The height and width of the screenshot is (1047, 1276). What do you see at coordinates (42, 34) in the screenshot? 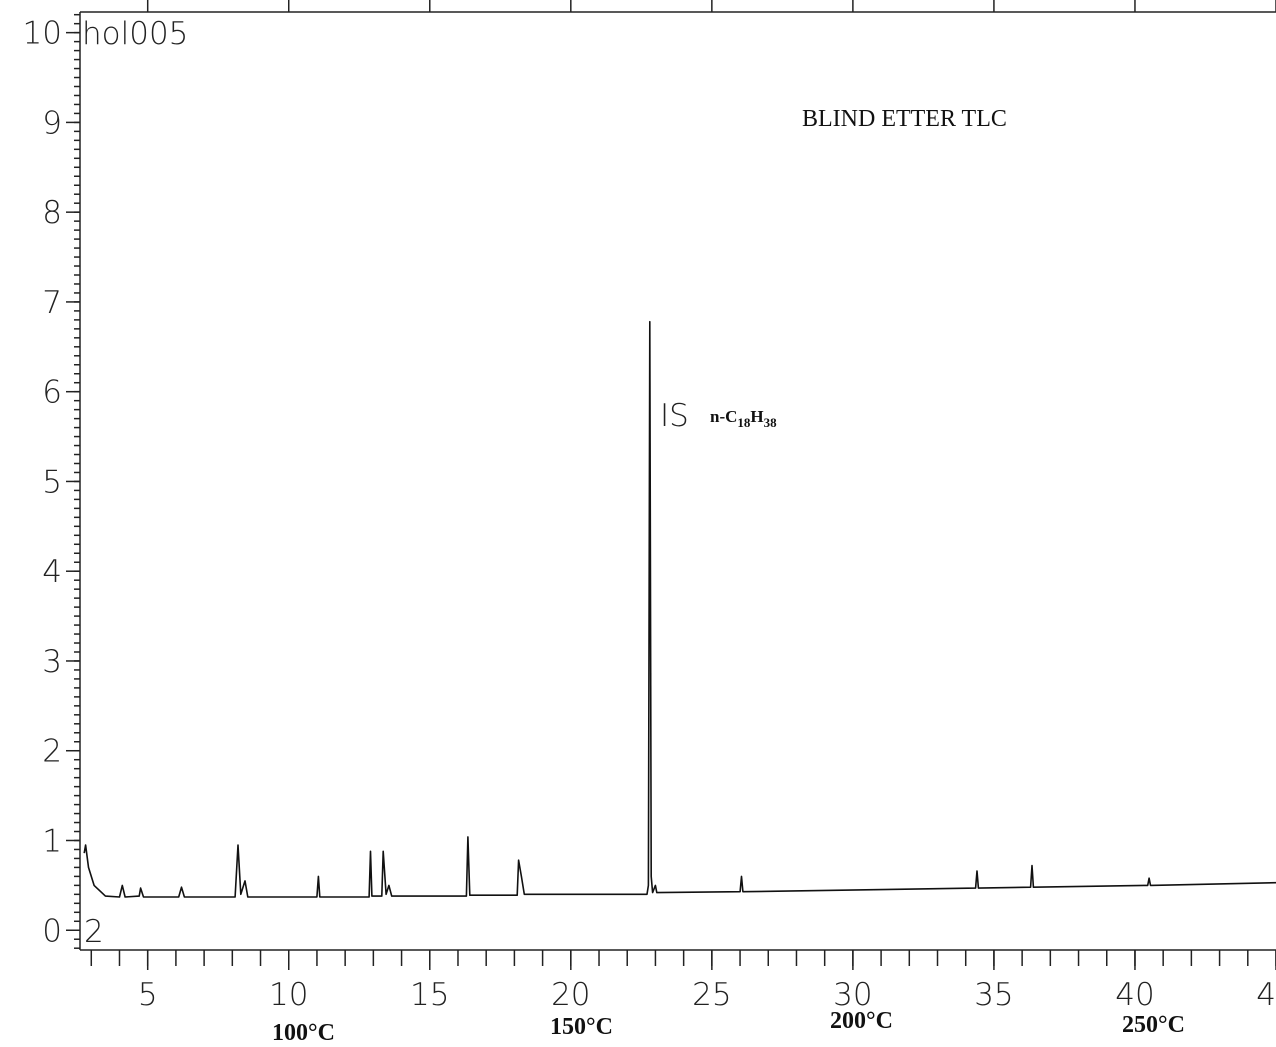
I see `y-tick-label: 10` at bounding box center [42, 34].